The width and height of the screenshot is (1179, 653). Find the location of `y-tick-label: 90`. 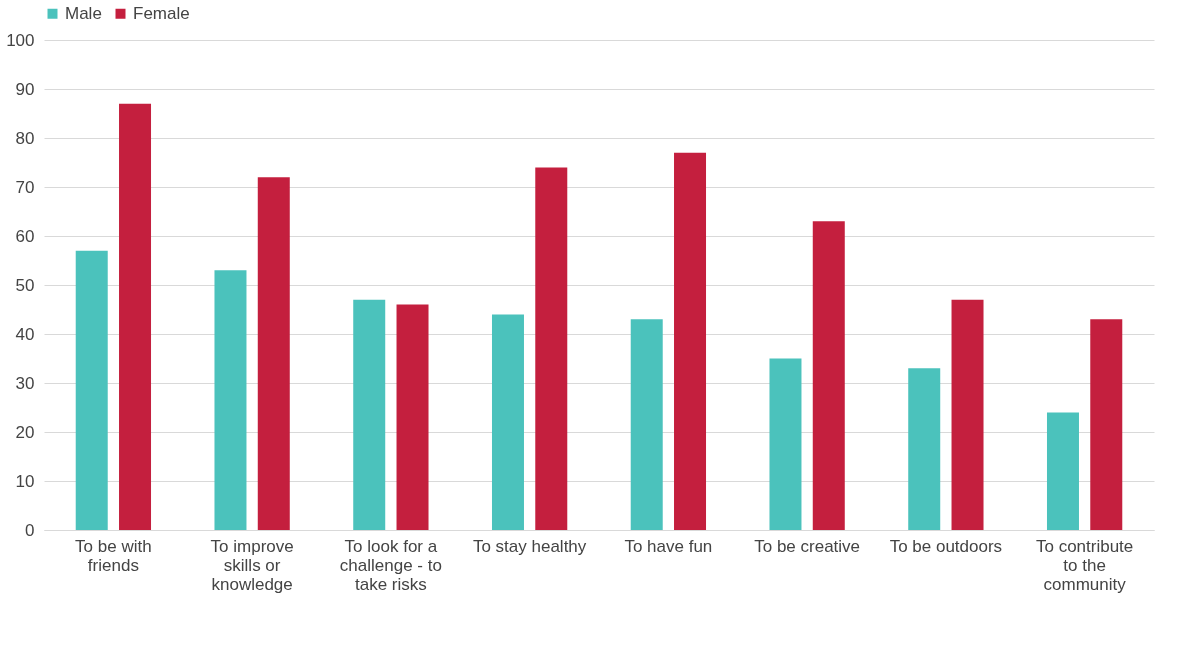

y-tick-label: 90 is located at coordinates (25, 89).